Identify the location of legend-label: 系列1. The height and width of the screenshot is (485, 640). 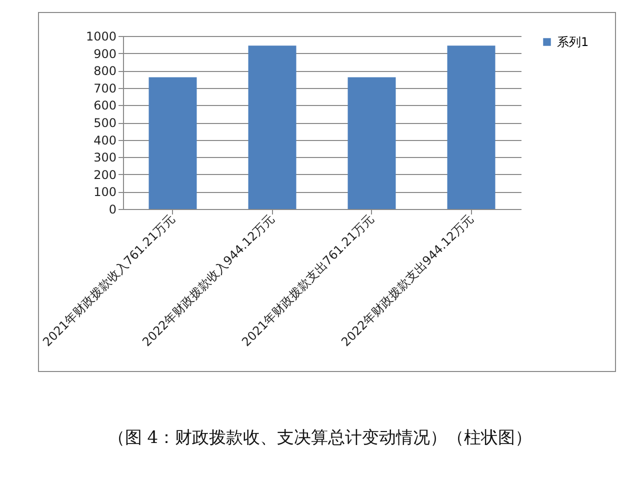
(573, 42).